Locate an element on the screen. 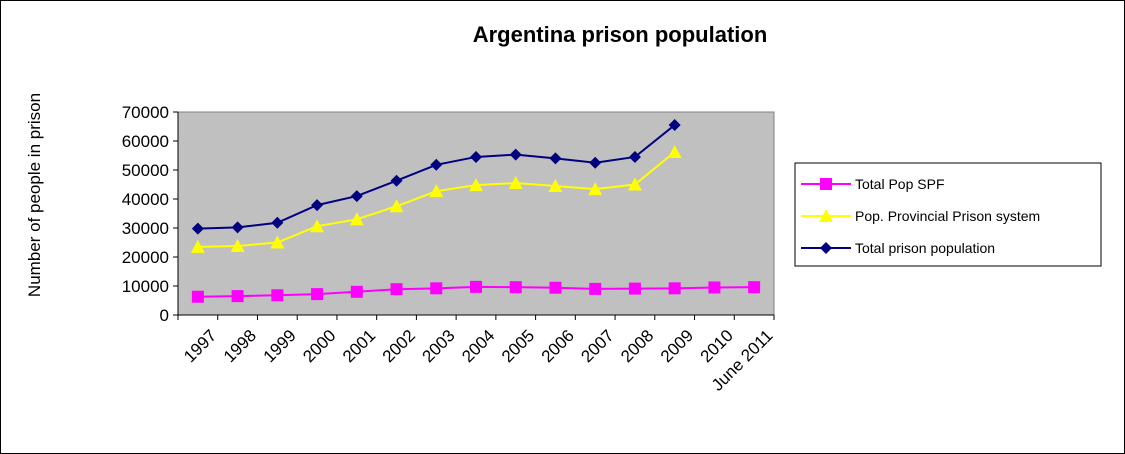 The width and height of the screenshot is (1125, 454). x-tick-label: 2001 is located at coordinates (359, 346).